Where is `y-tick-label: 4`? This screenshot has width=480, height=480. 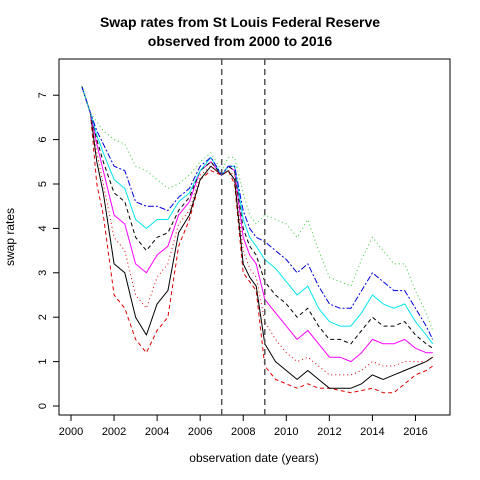 y-tick-label: 4 is located at coordinates (43, 228).